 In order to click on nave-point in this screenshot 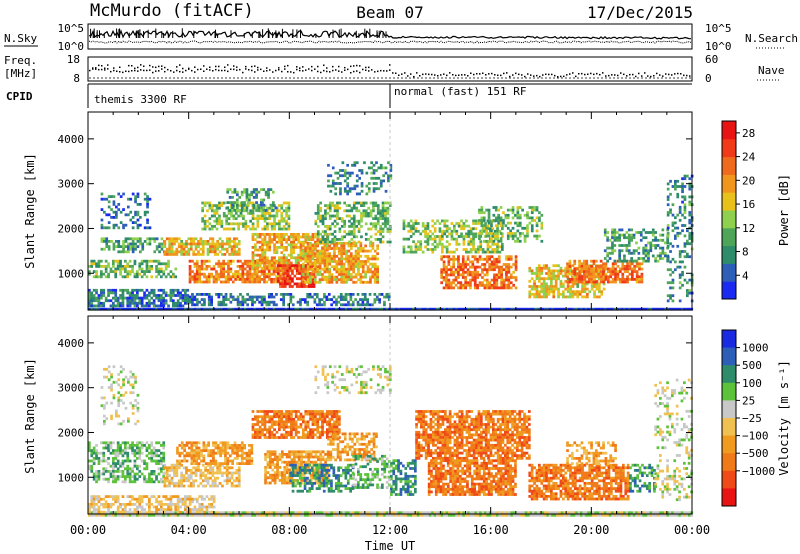, I will do `click(219, 66)`.